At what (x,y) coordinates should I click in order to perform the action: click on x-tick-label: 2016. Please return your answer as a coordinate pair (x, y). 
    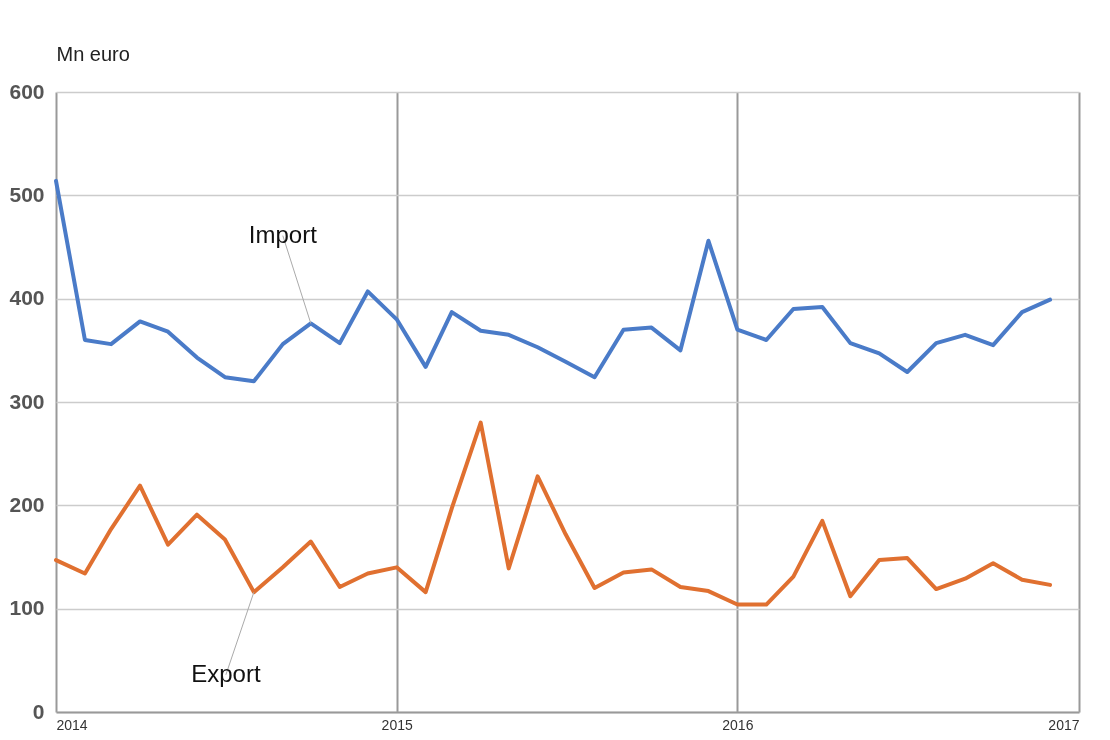
    Looking at the image, I should click on (738, 724).